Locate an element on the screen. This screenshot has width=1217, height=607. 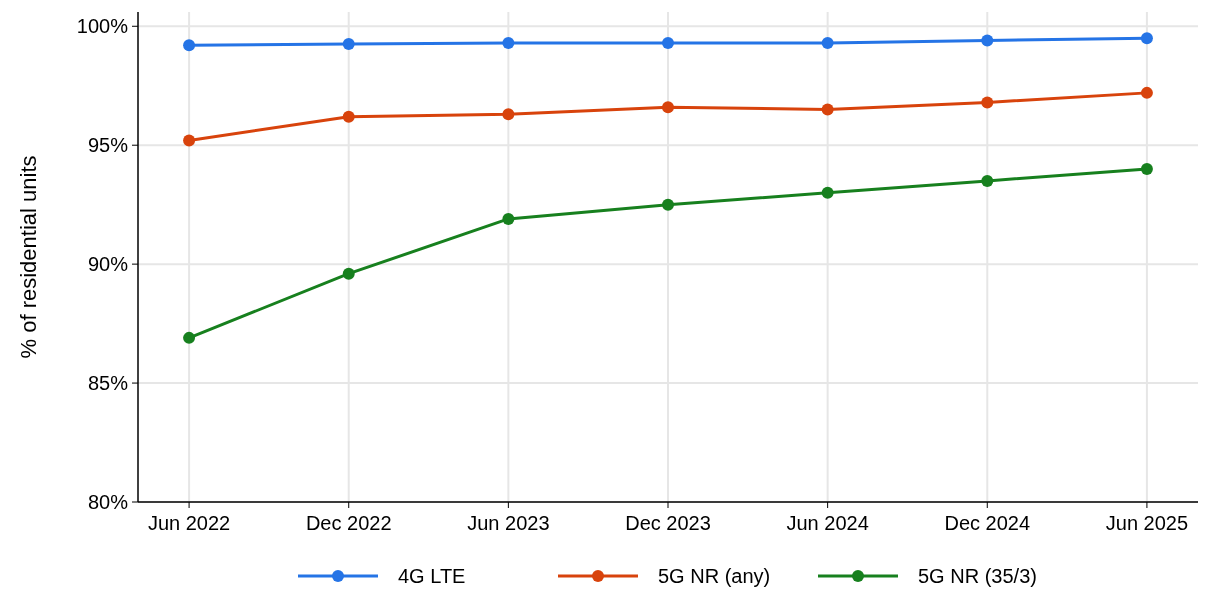
x-tick-label: Jun 2023 is located at coordinates (508, 523).